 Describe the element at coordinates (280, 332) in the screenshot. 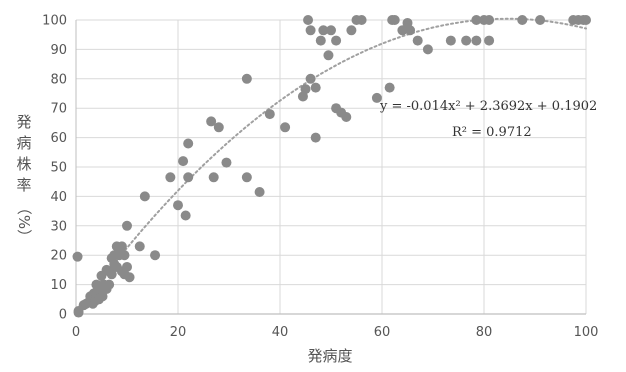

I see `x-tick-label: 40` at that location.